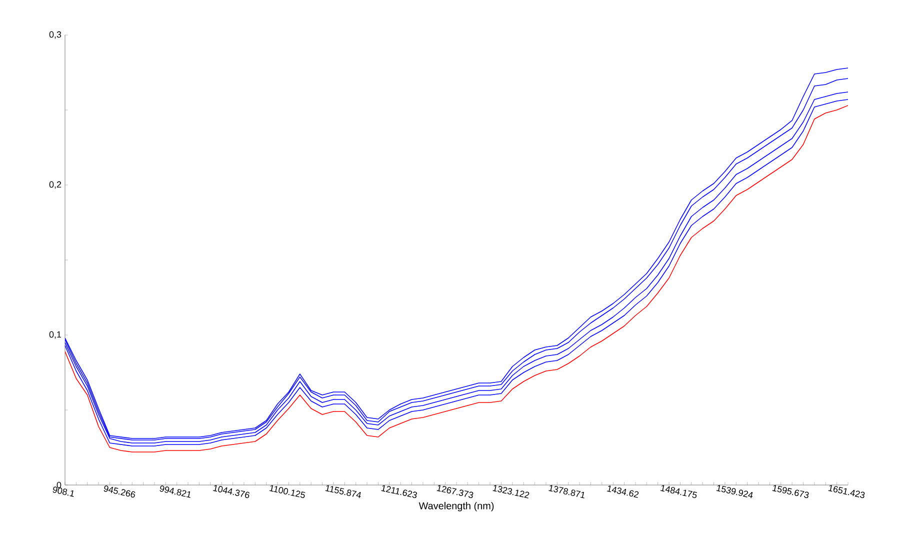 The image size is (899, 544). What do you see at coordinates (63, 491) in the screenshot?
I see `x-tick-label: 908.1` at bounding box center [63, 491].